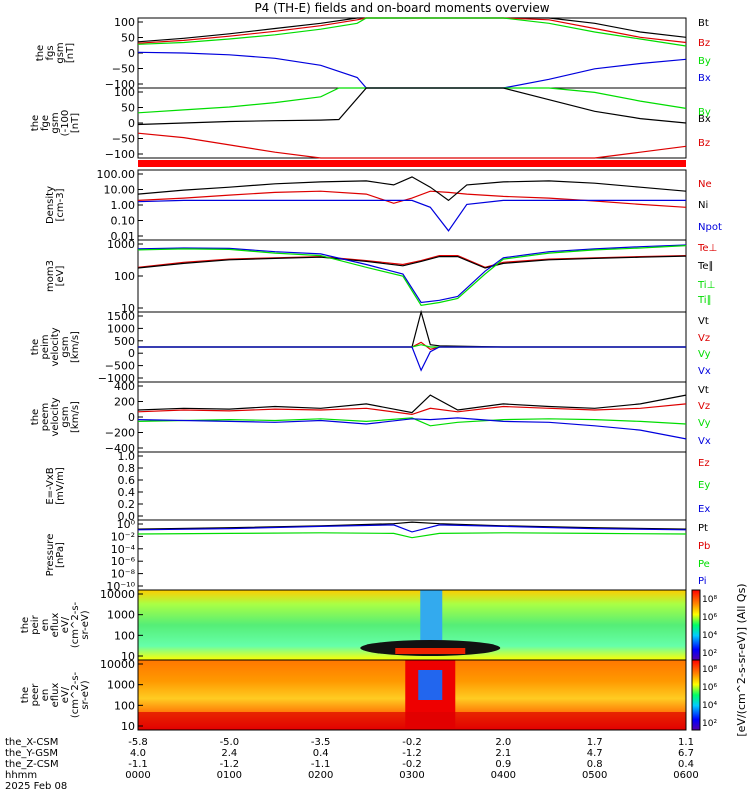 The width and height of the screenshot is (750, 804). What do you see at coordinates (55, 122) in the screenshot?
I see `ylabel-line: gsm` at bounding box center [55, 122].